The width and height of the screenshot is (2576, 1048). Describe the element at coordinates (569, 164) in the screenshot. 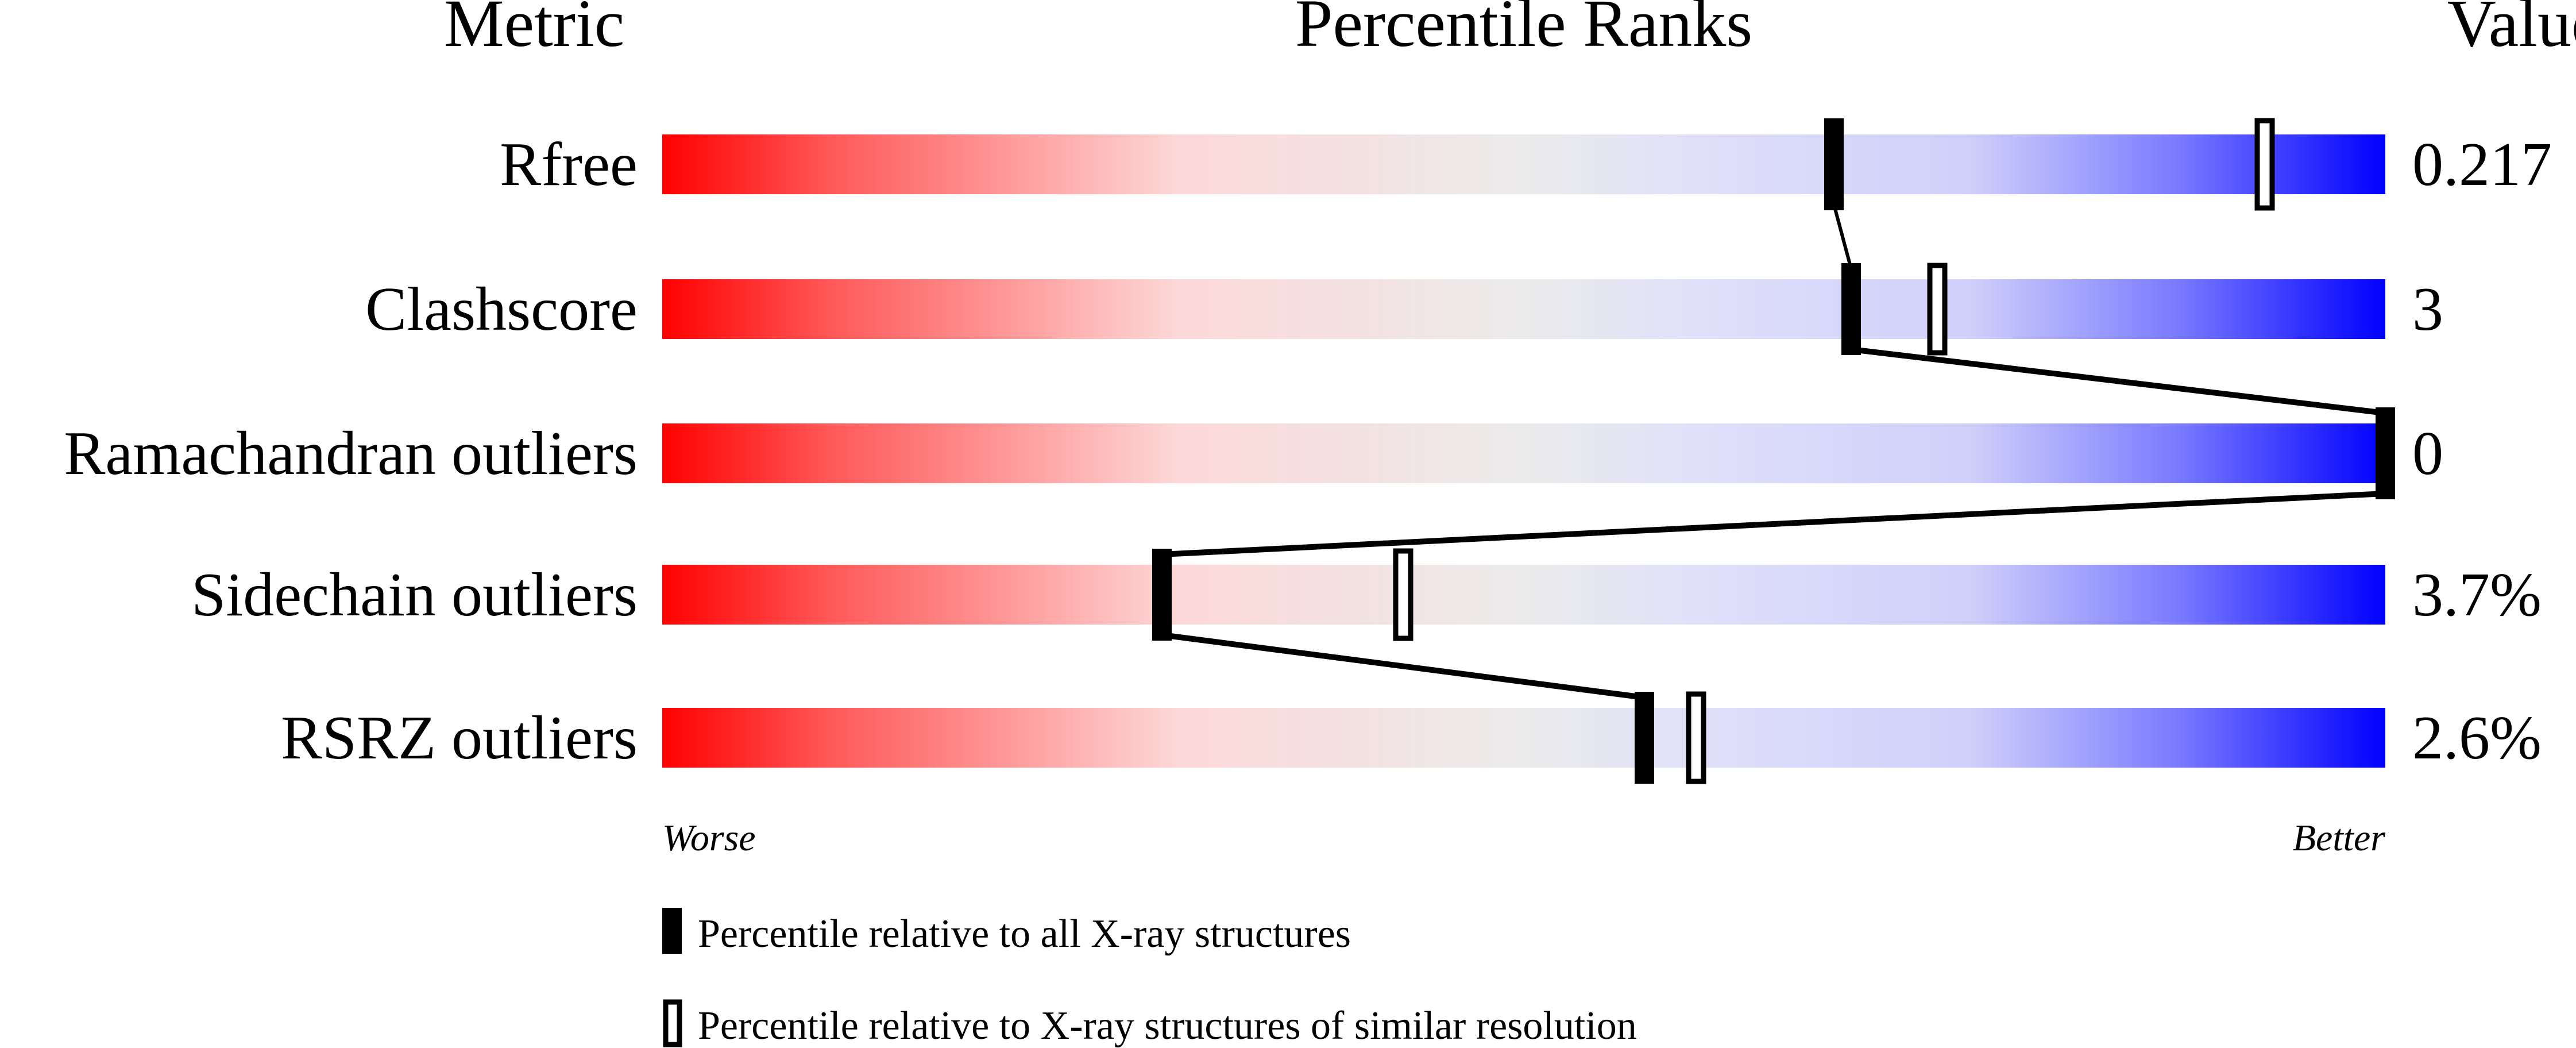

I see `metric-label: Rfree` at that location.